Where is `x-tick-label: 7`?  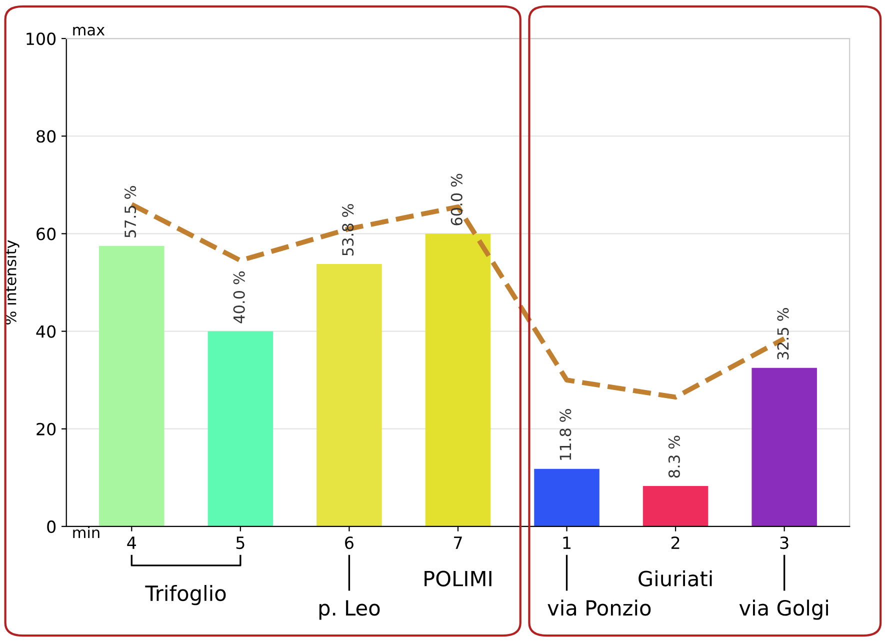 x-tick-label: 7 is located at coordinates (458, 542).